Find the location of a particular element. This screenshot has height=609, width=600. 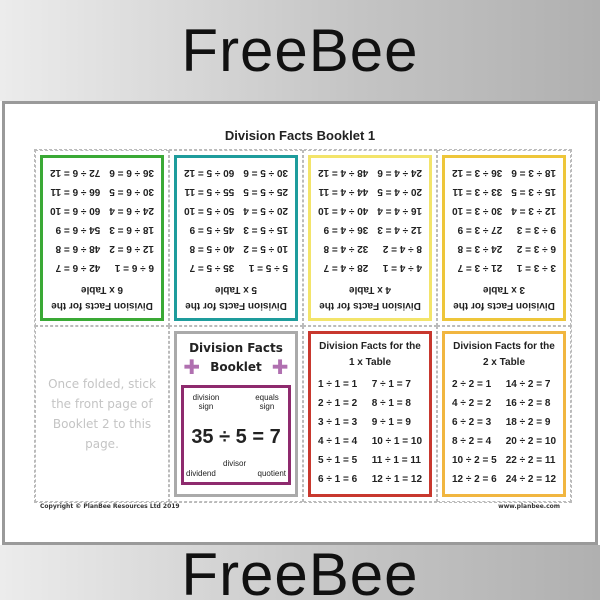

fact: 24 ÷ 4 = 6 is located at coordinates (399, 172).